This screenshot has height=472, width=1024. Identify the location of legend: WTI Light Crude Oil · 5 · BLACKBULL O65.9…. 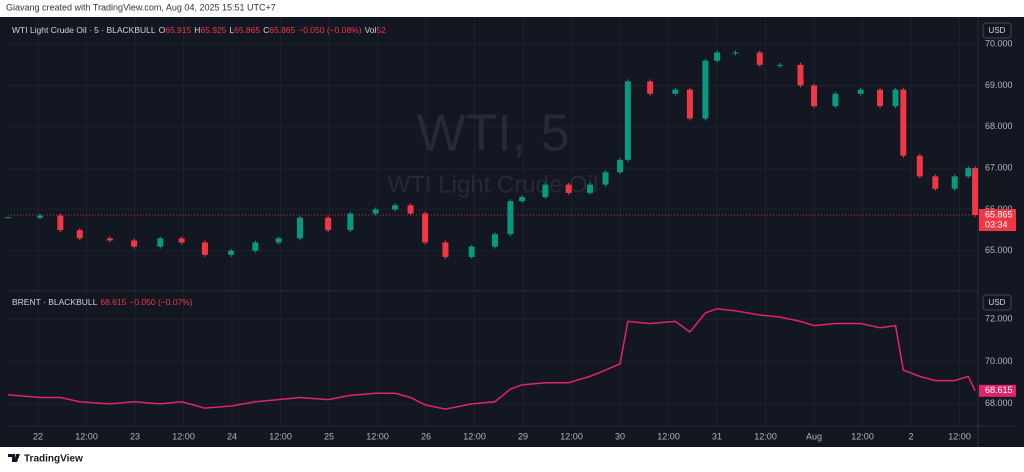
(199, 30).